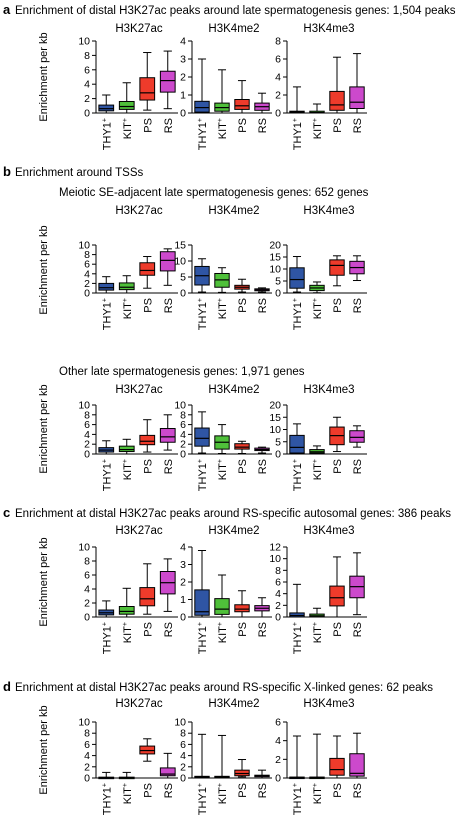  I want to click on y-tick-label: 1, so click(183, 96).